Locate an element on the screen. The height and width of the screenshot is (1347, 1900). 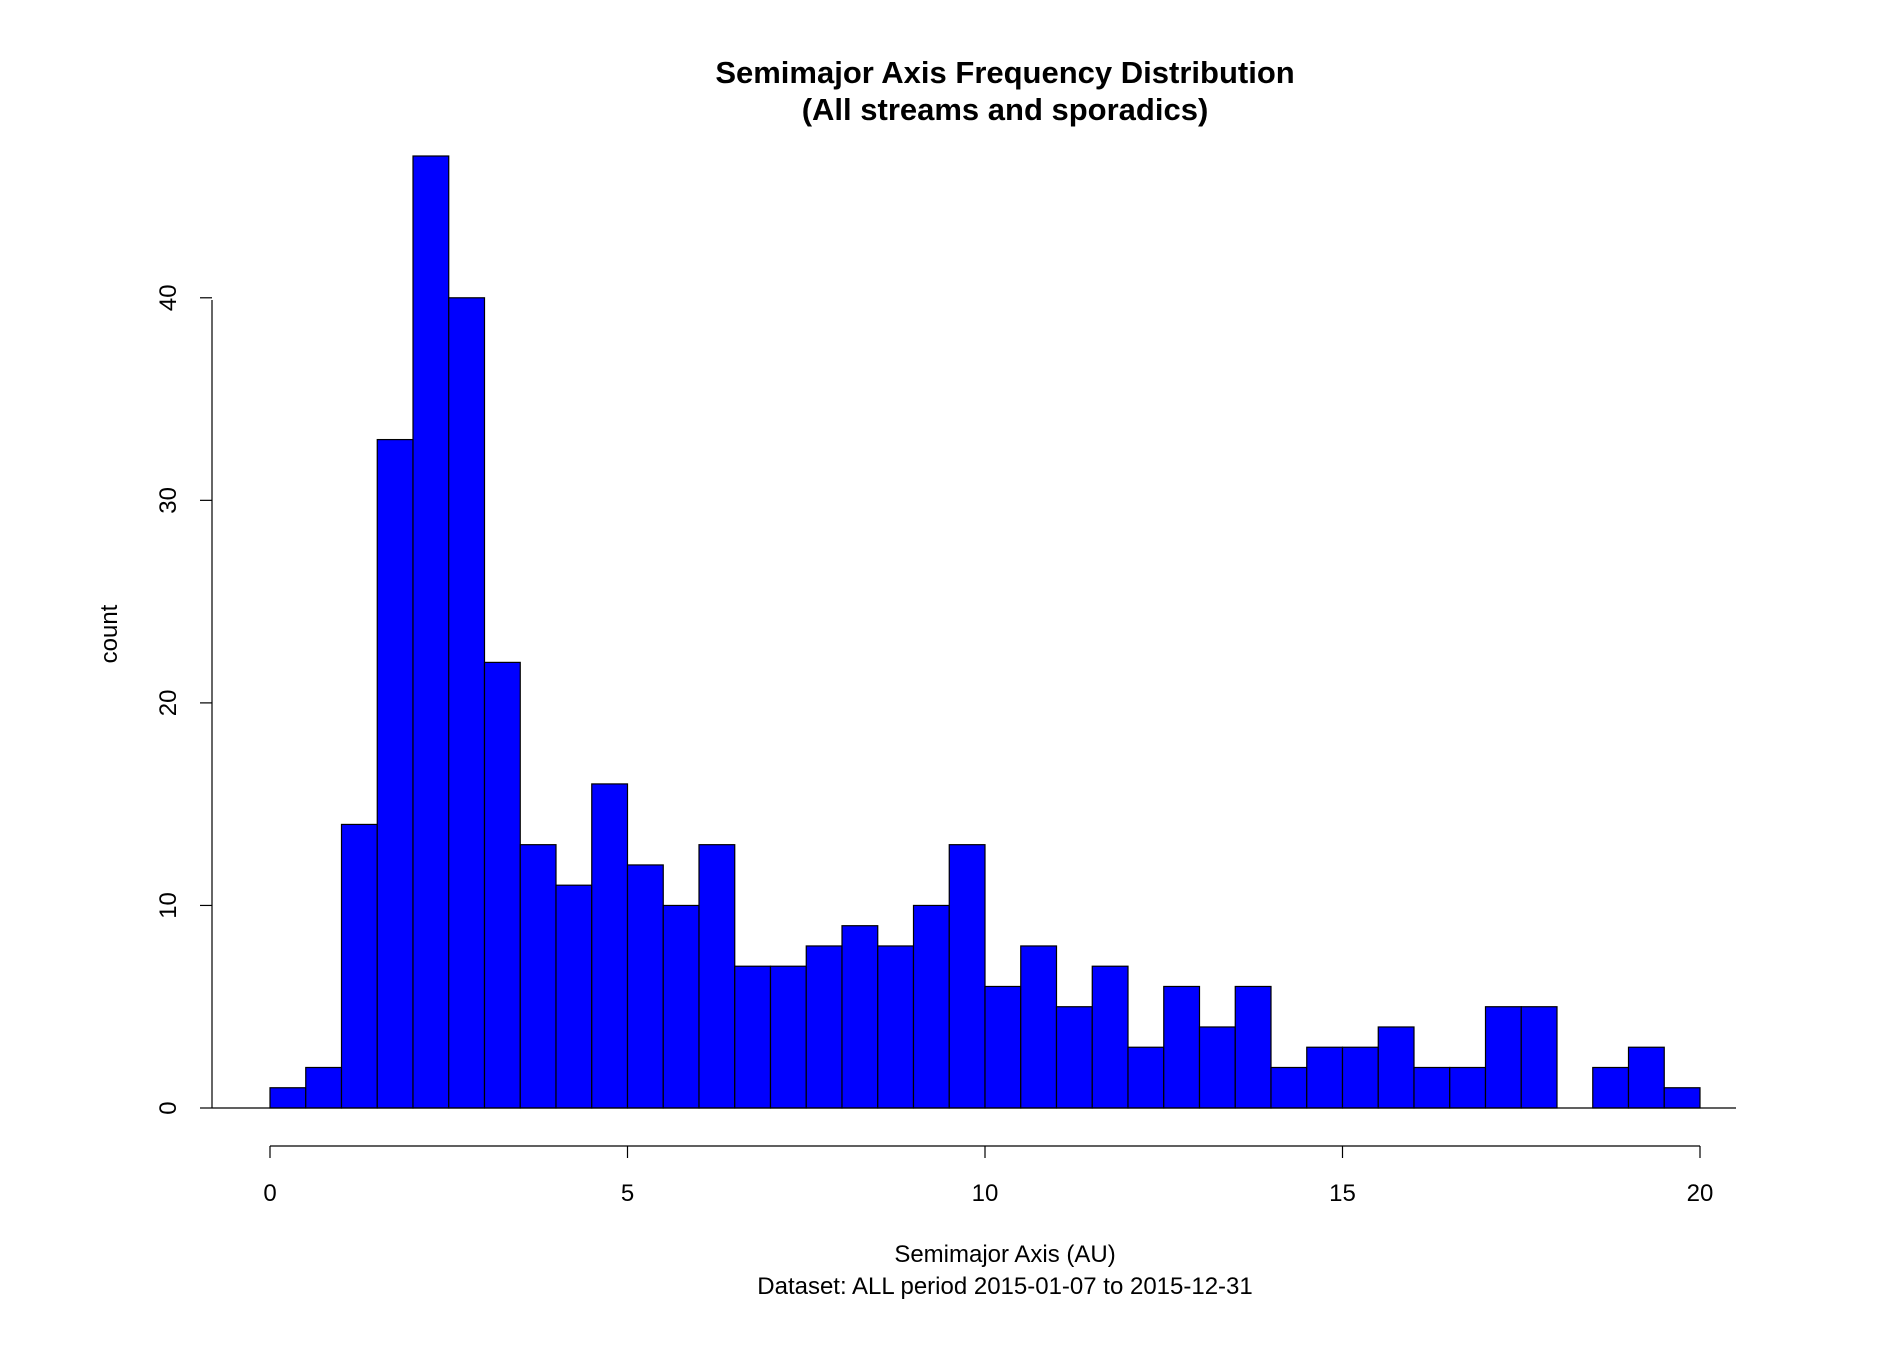
x-axis-ticks: 0 5 10 15 20 is located at coordinates (988, 1176).